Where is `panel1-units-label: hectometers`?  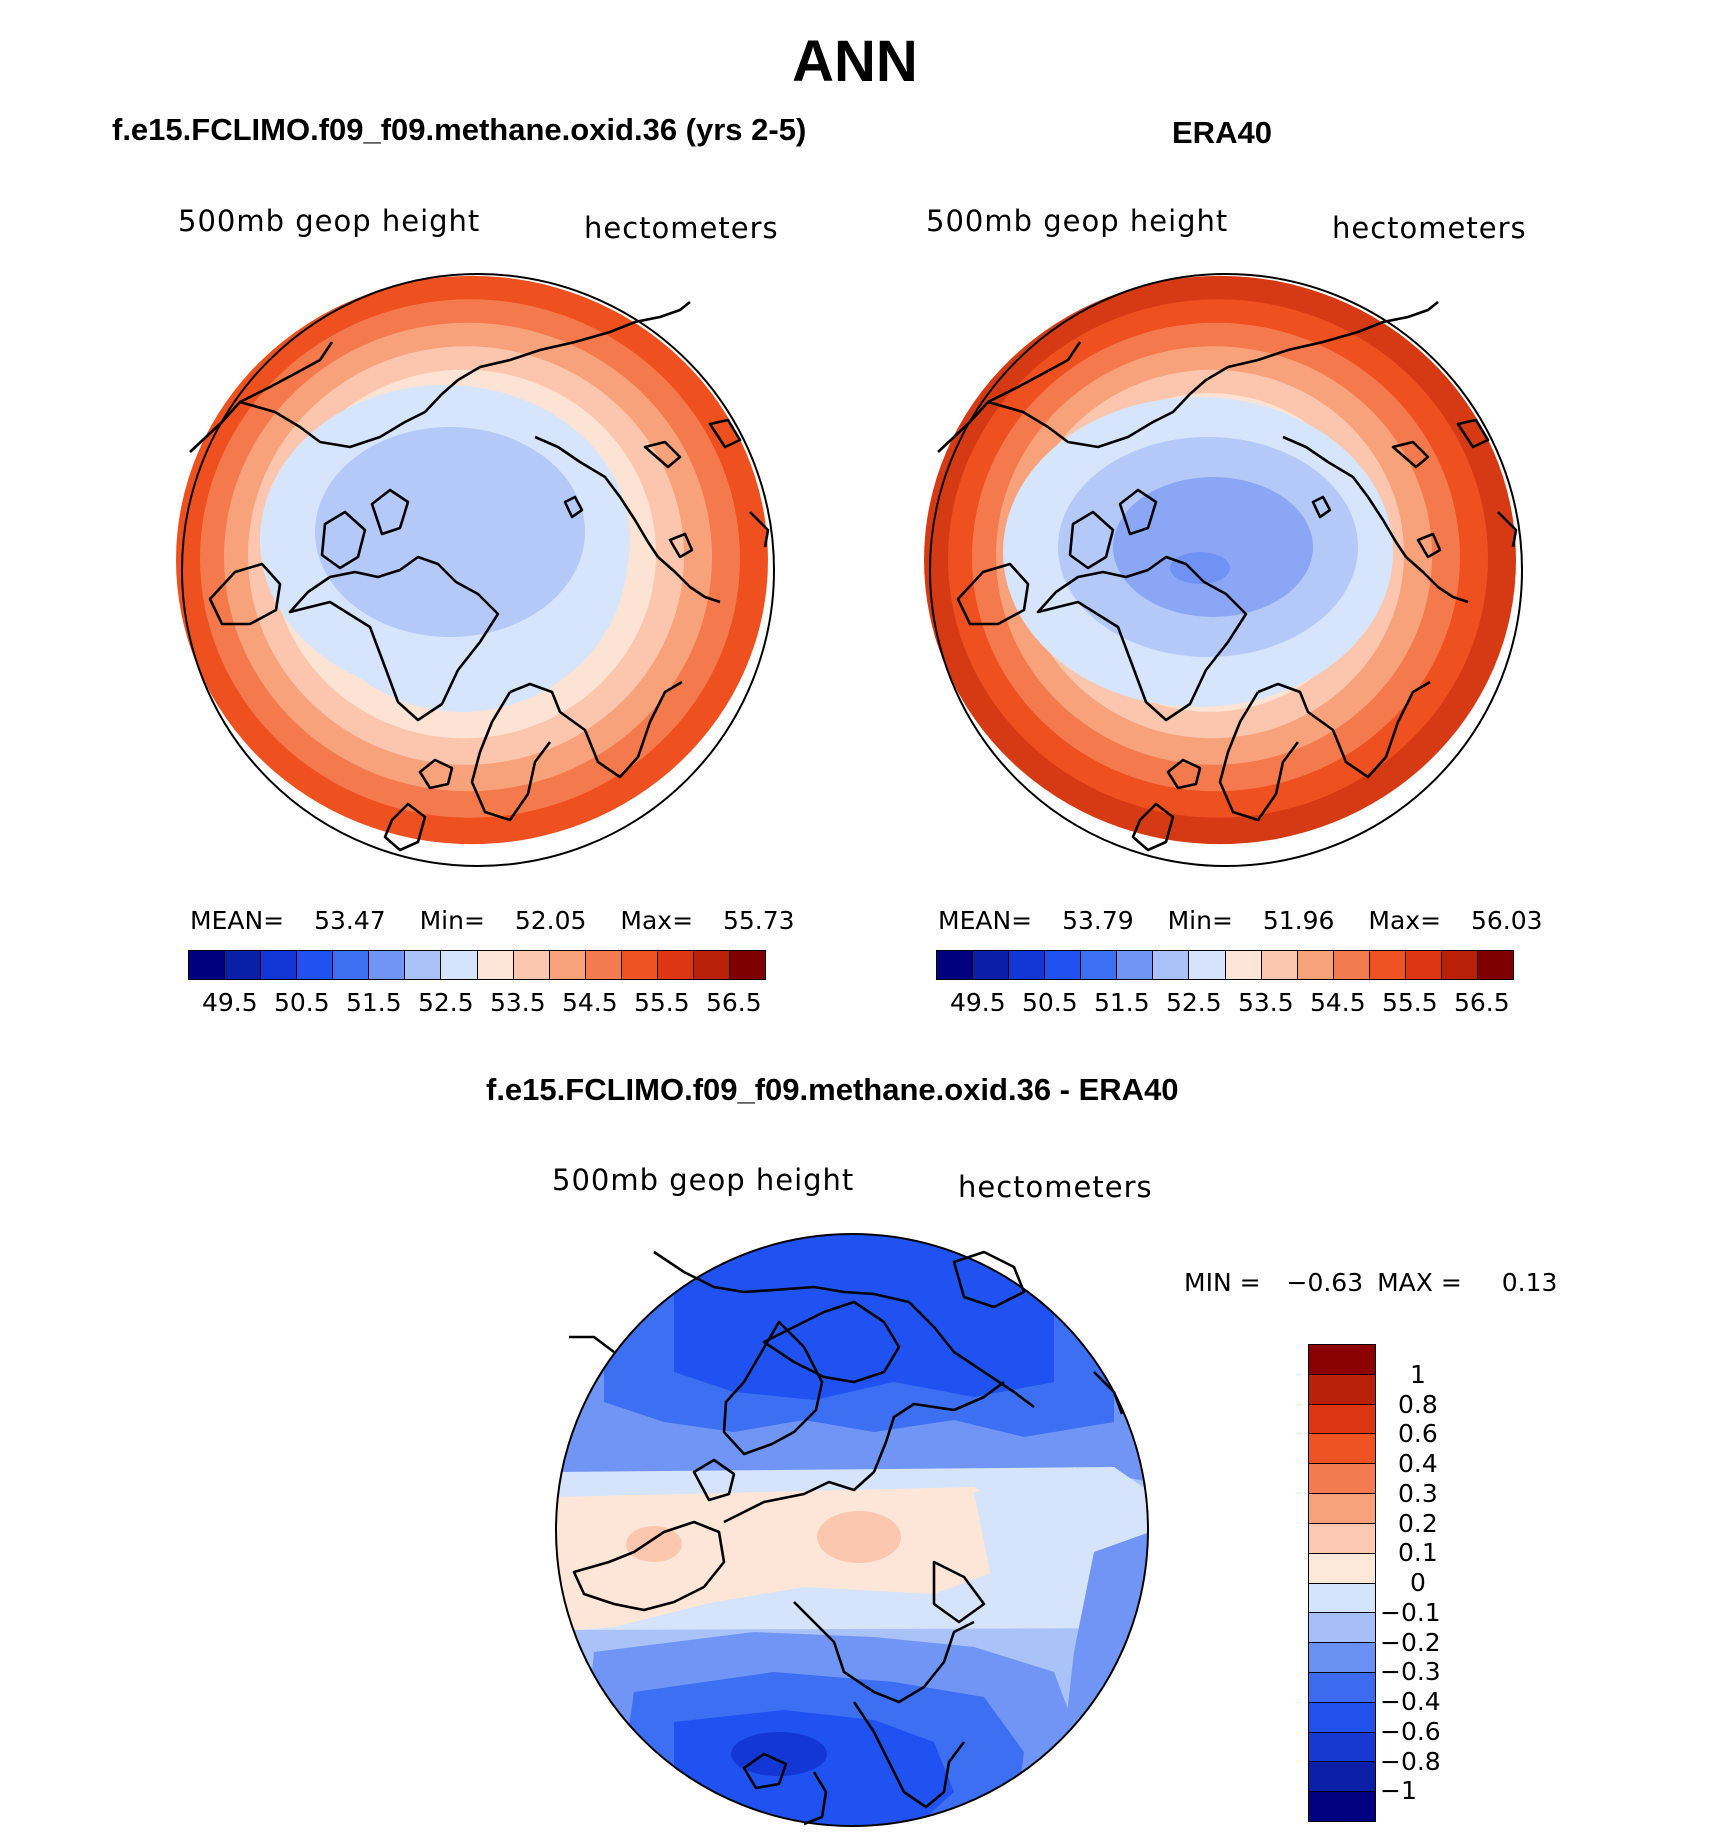 panel1-units-label: hectometers is located at coordinates (681, 228).